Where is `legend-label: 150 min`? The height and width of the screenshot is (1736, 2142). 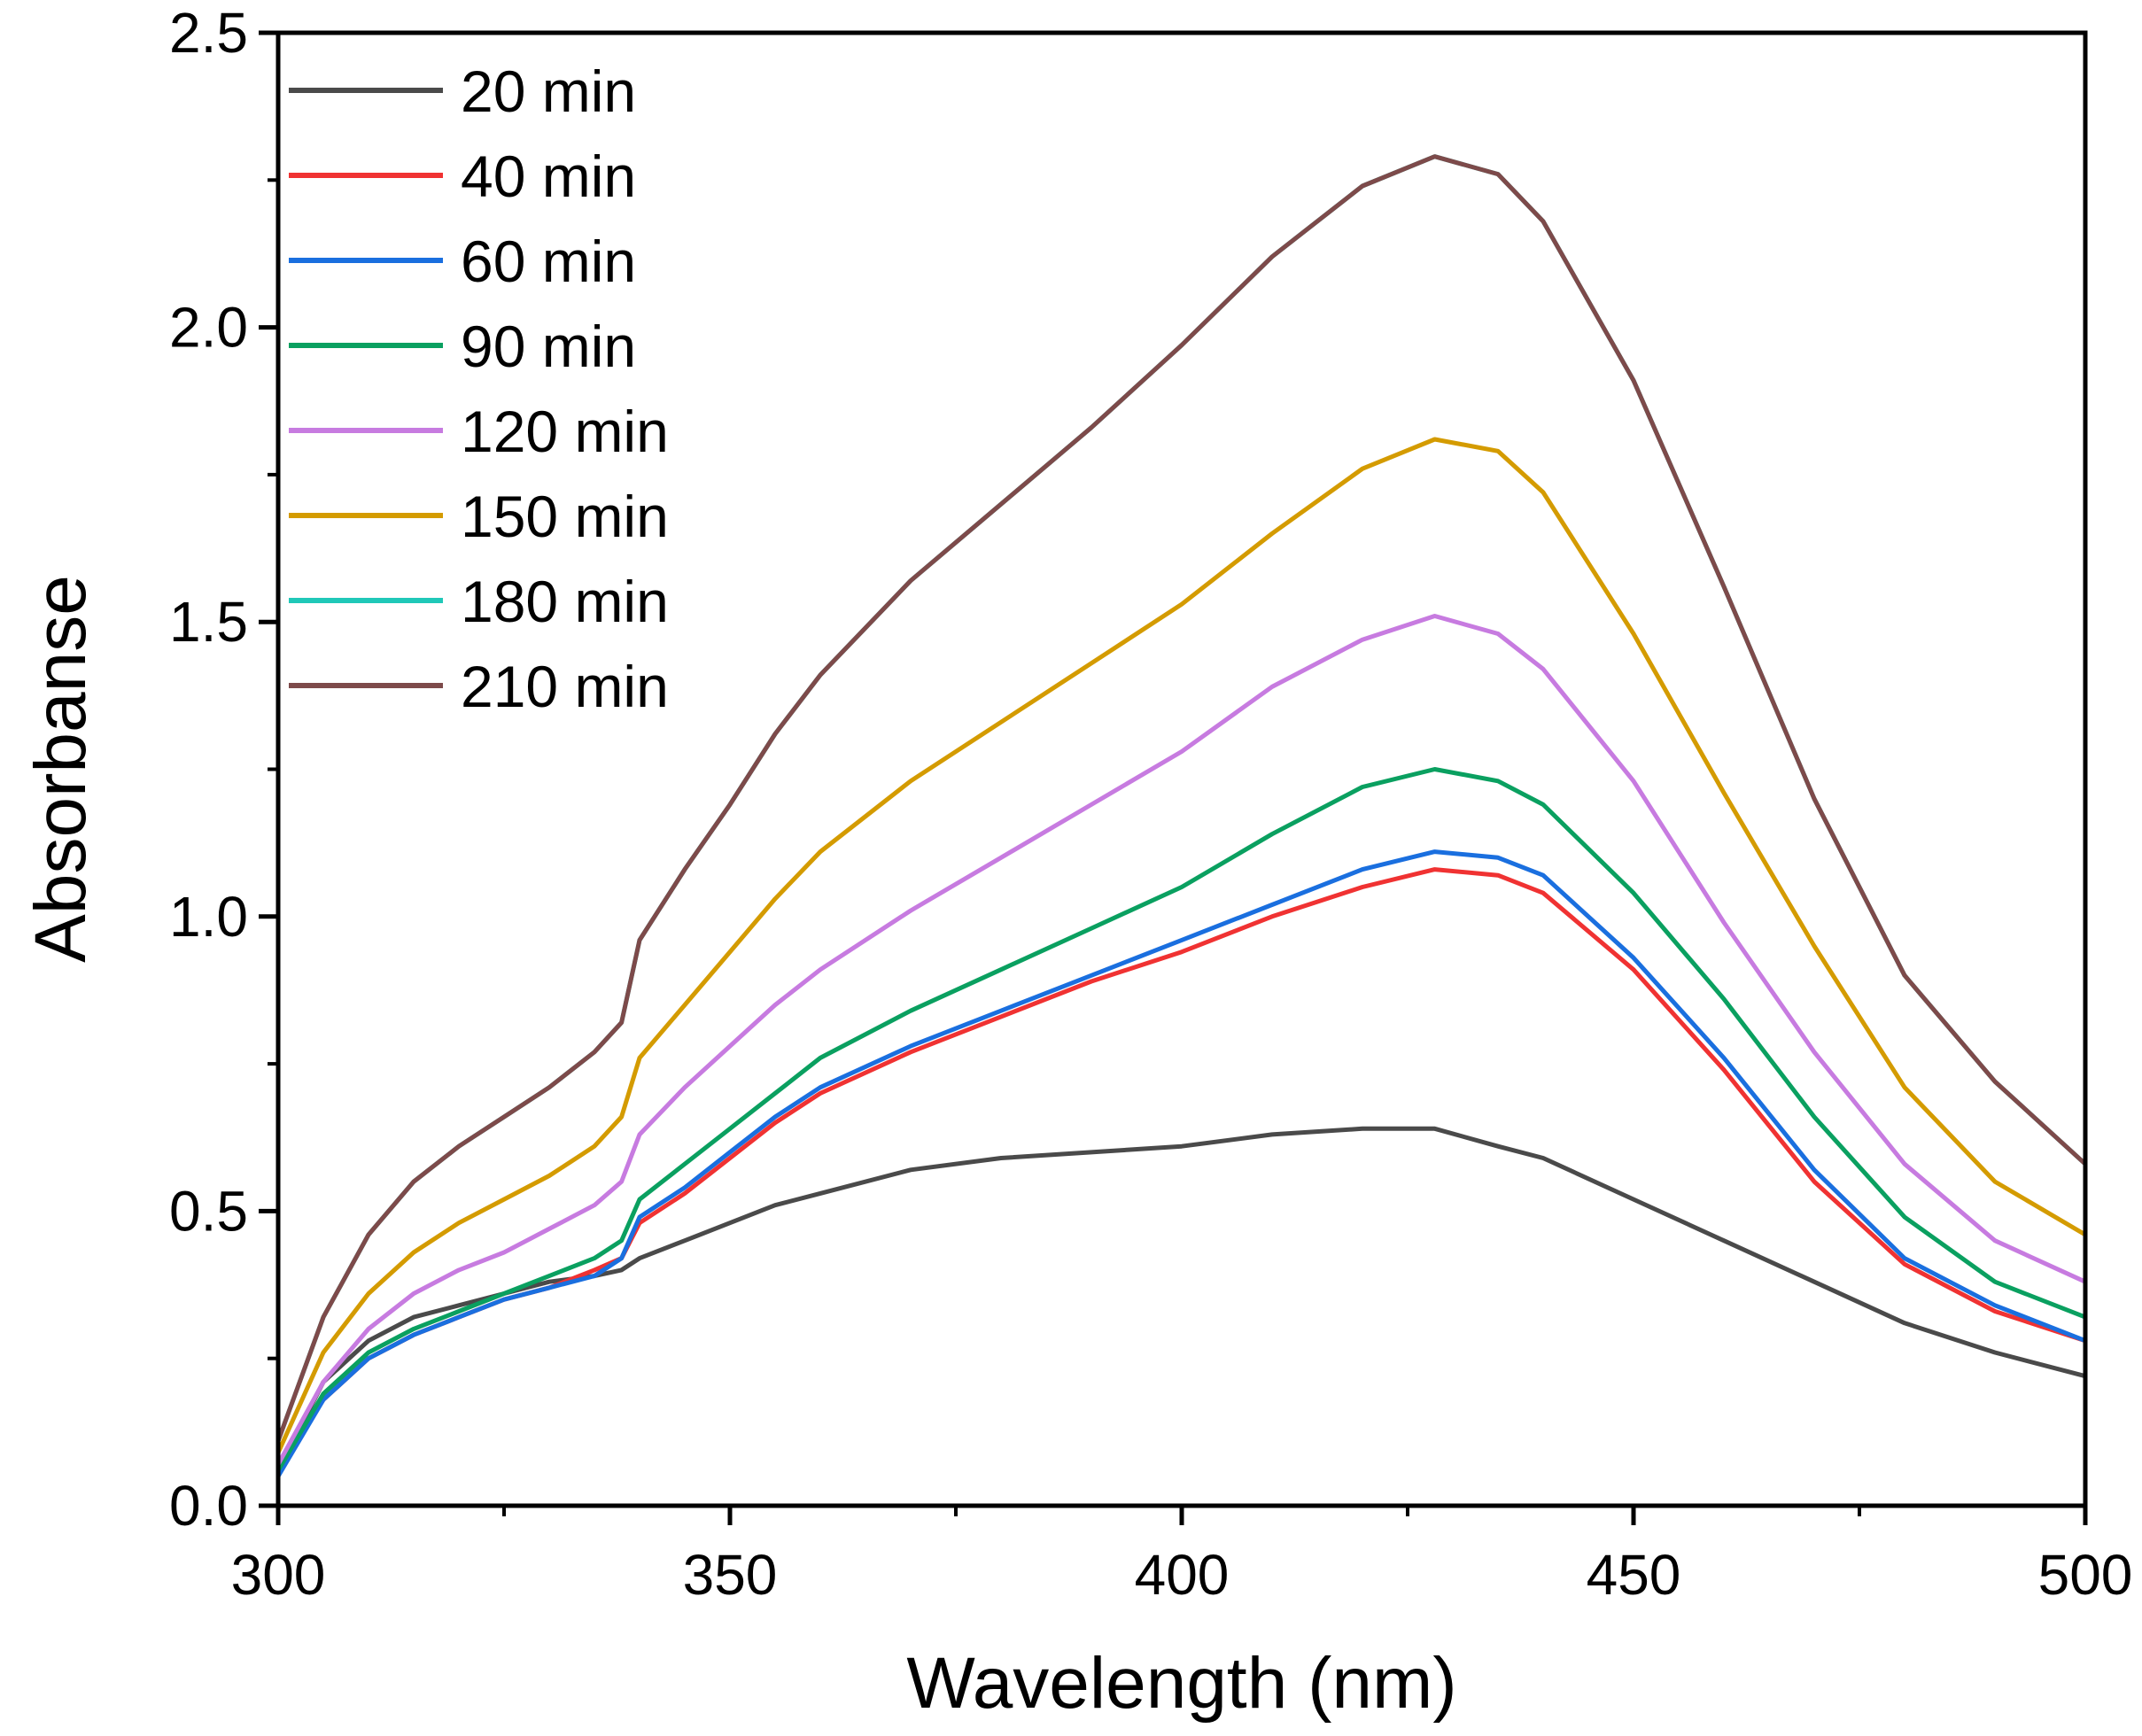 legend-label: 150 min is located at coordinates (565, 517).